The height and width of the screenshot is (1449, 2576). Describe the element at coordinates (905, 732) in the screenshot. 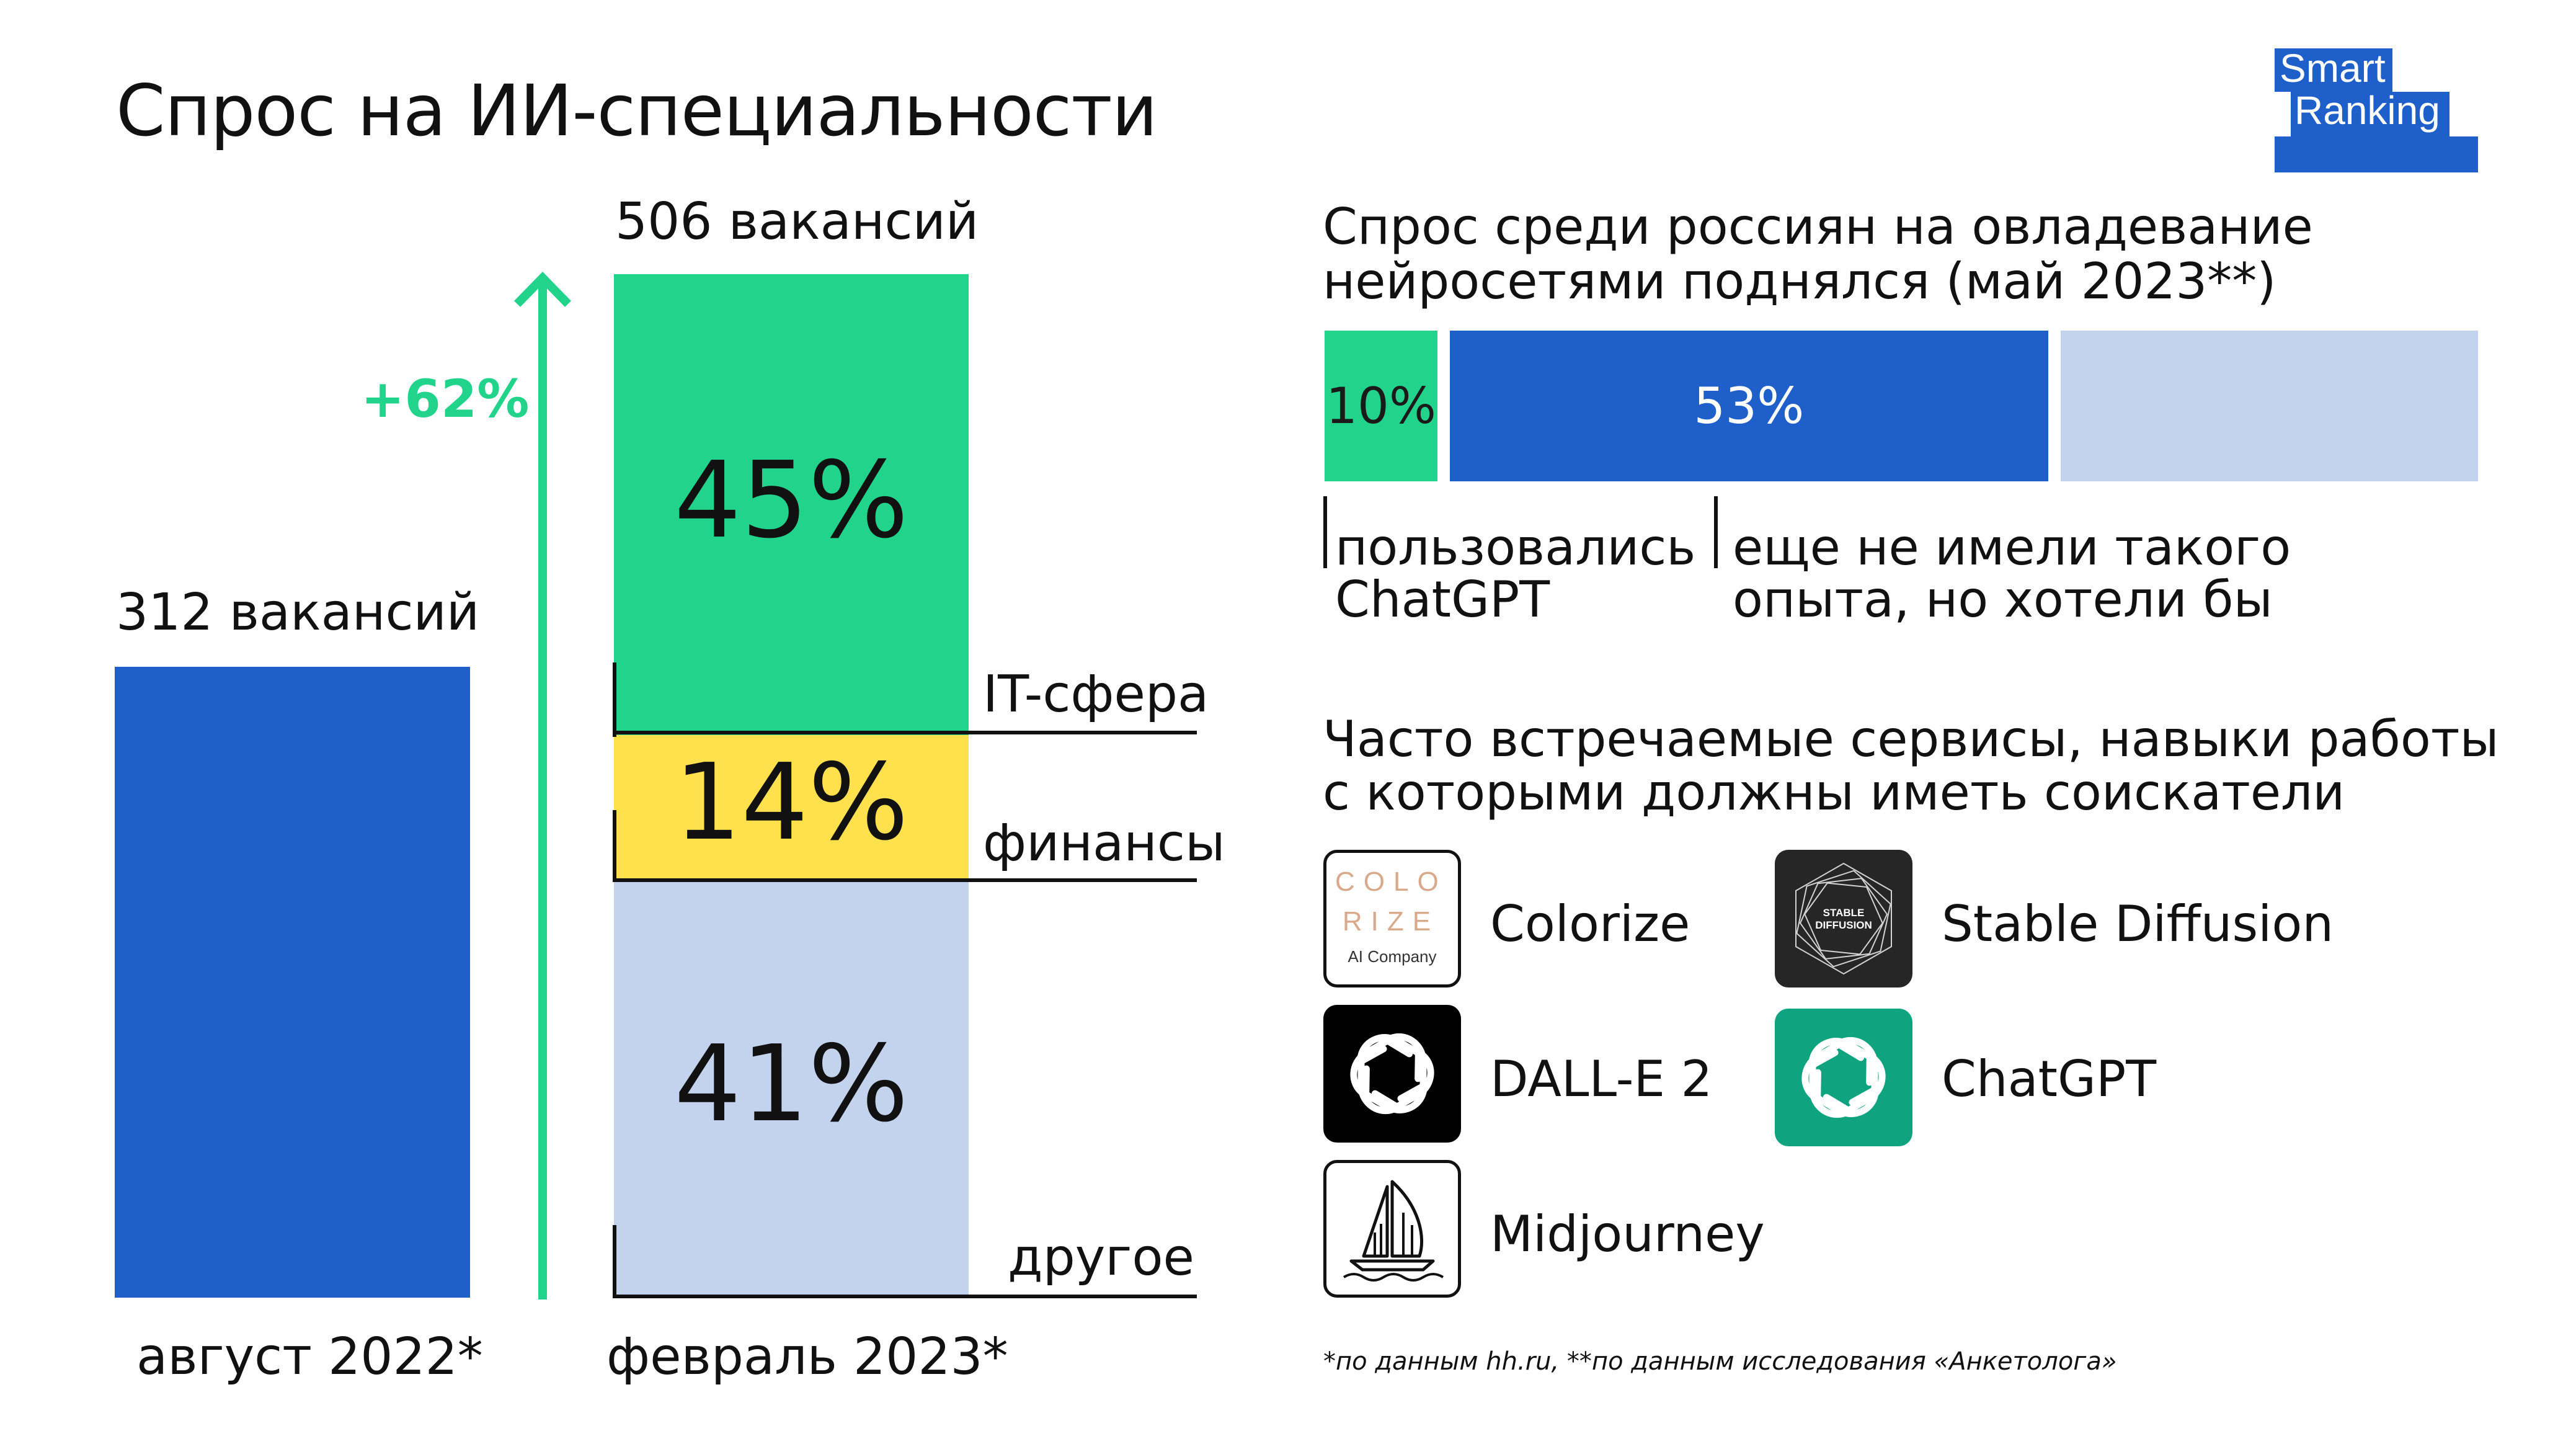

I see `leader-line-it` at that location.